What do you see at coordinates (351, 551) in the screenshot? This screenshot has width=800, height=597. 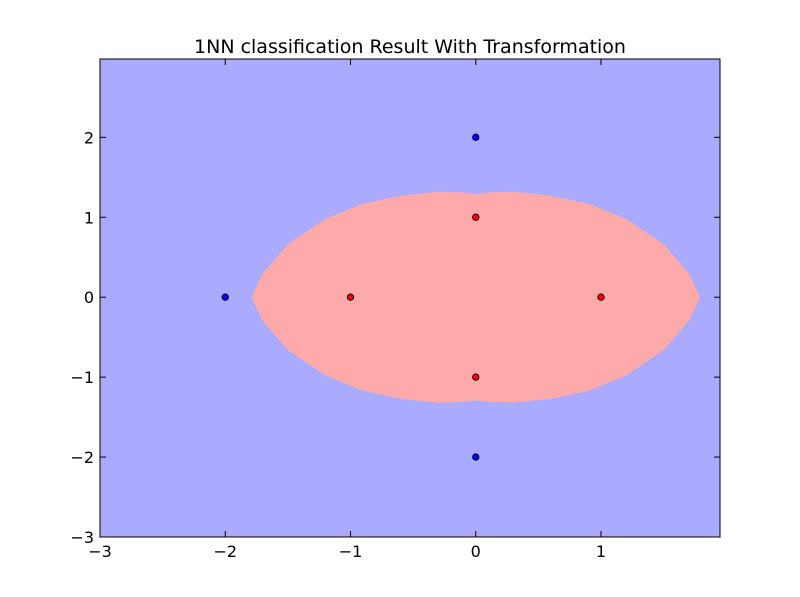 I see `x-tick-label-2: −1` at bounding box center [351, 551].